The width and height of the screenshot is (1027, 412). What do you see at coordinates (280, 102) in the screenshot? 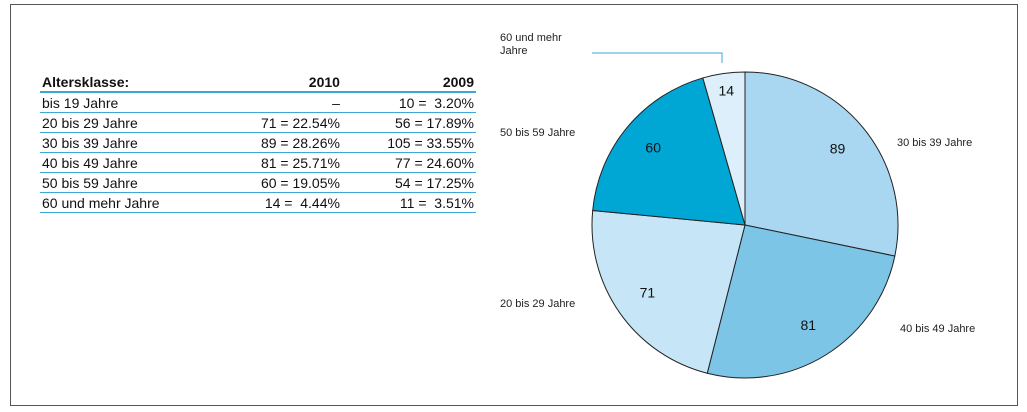
I see `table-cell: –` at bounding box center [280, 102].